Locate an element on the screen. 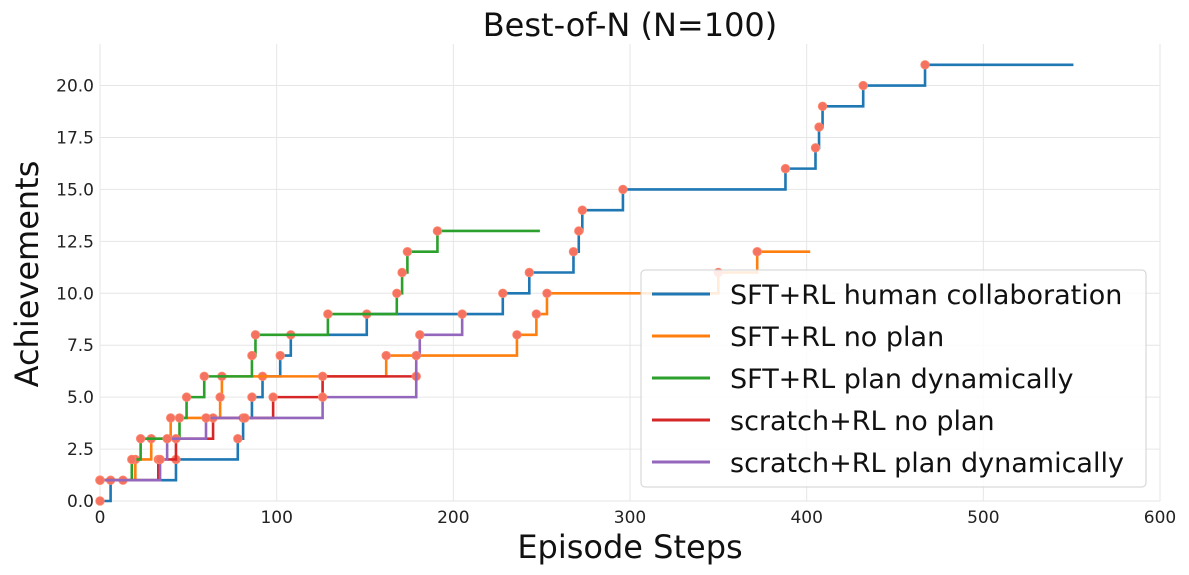  series-line is located at coordinates (258, 428).